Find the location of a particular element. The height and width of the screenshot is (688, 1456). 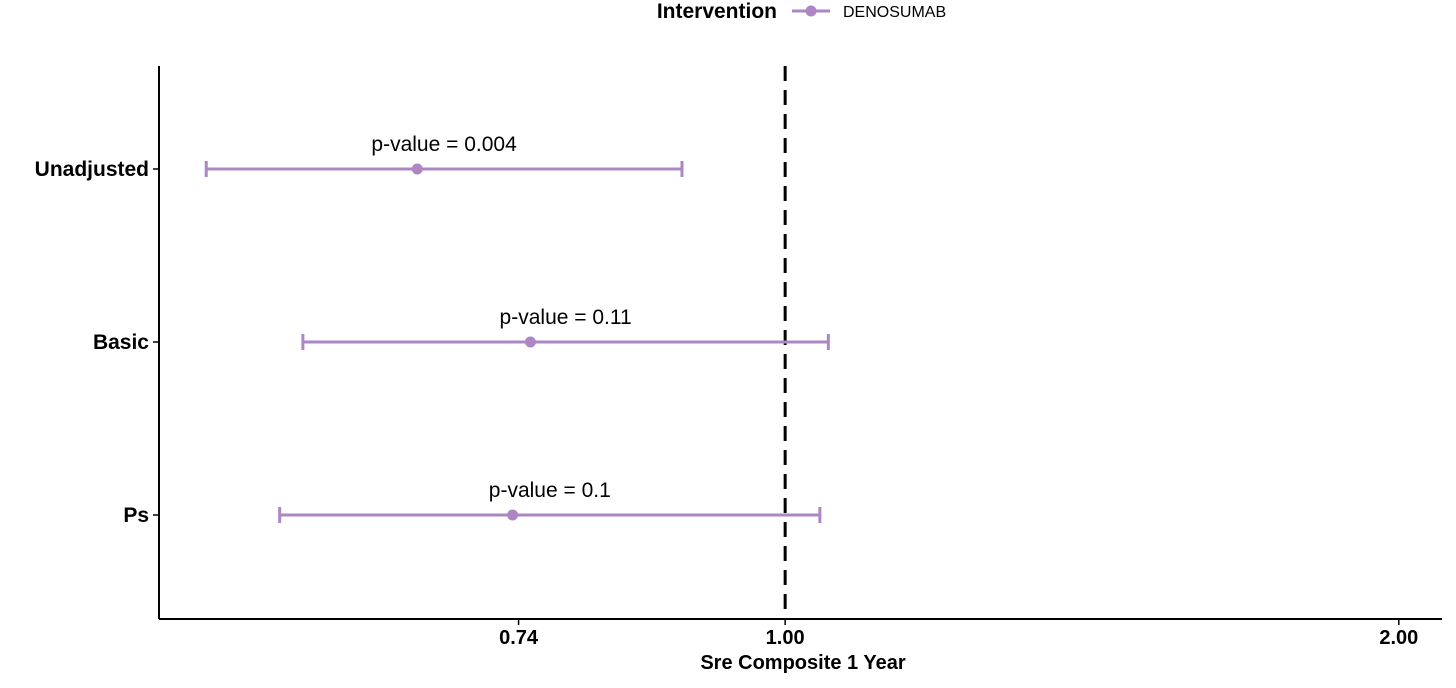

p-value-label: p-value = 0.004 is located at coordinates (444, 144).